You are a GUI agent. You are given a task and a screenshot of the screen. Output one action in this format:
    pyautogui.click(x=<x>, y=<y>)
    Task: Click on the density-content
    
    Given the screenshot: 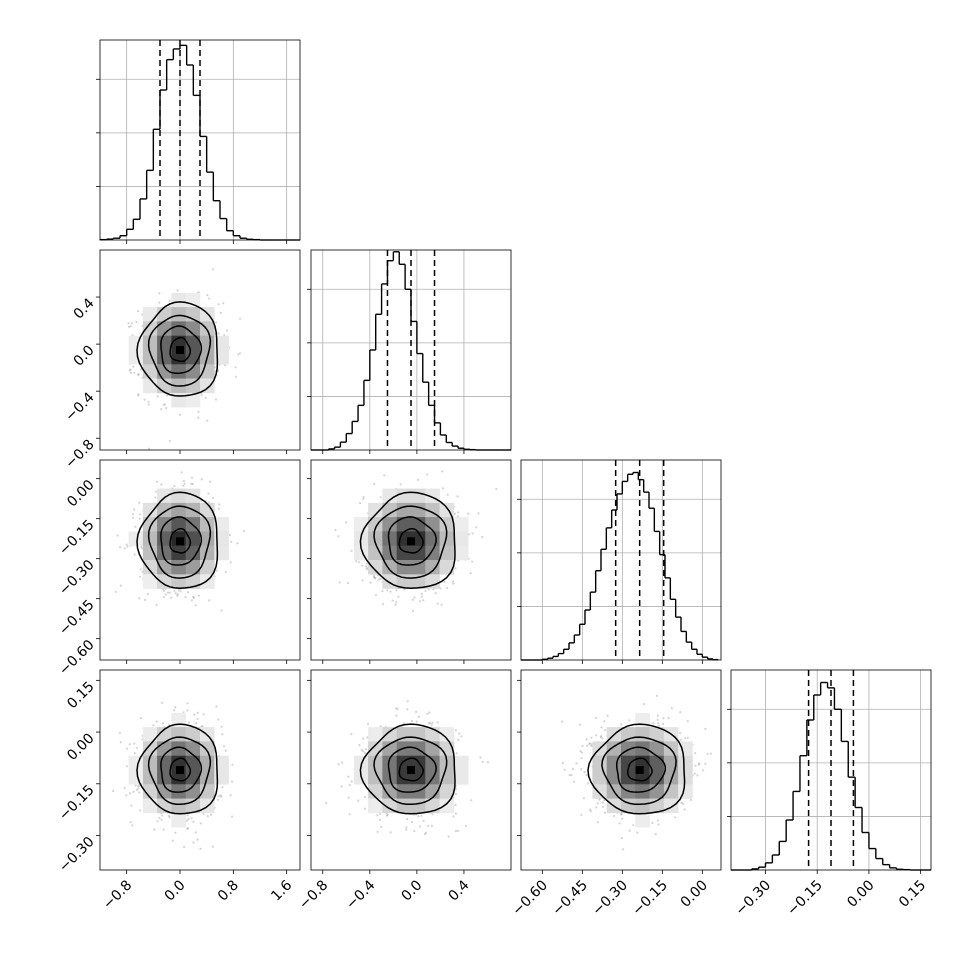 What is the action you would take?
    pyautogui.click(x=173, y=775)
    